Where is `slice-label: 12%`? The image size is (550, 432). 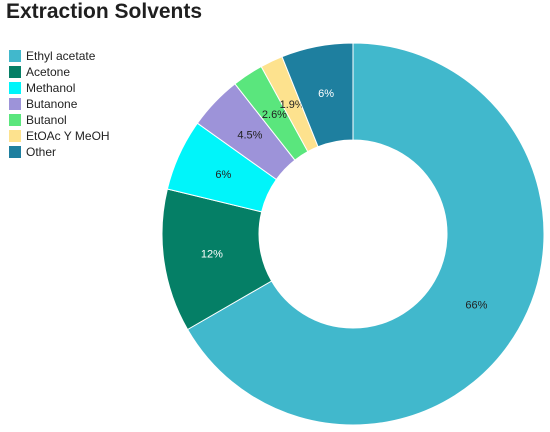
slice-label: 12% is located at coordinates (212, 254).